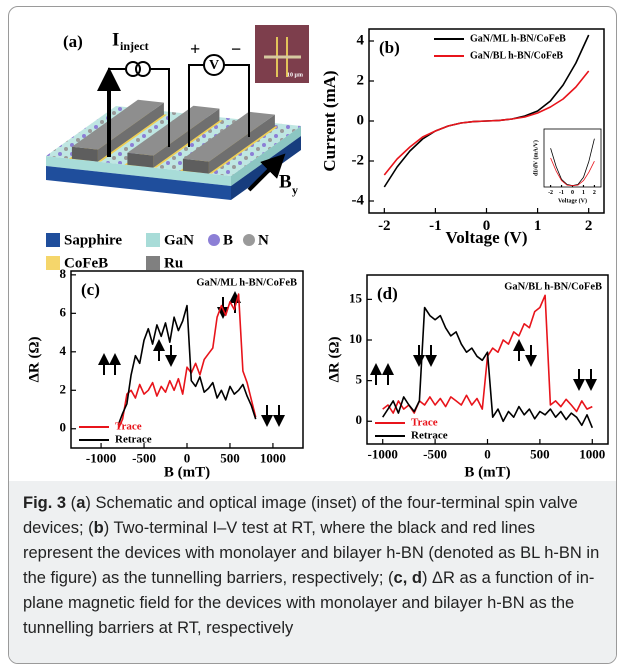 The height and width of the screenshot is (672, 627). I want to click on chart-title: GaN/BL h-BN/CoFeB, so click(553, 286).